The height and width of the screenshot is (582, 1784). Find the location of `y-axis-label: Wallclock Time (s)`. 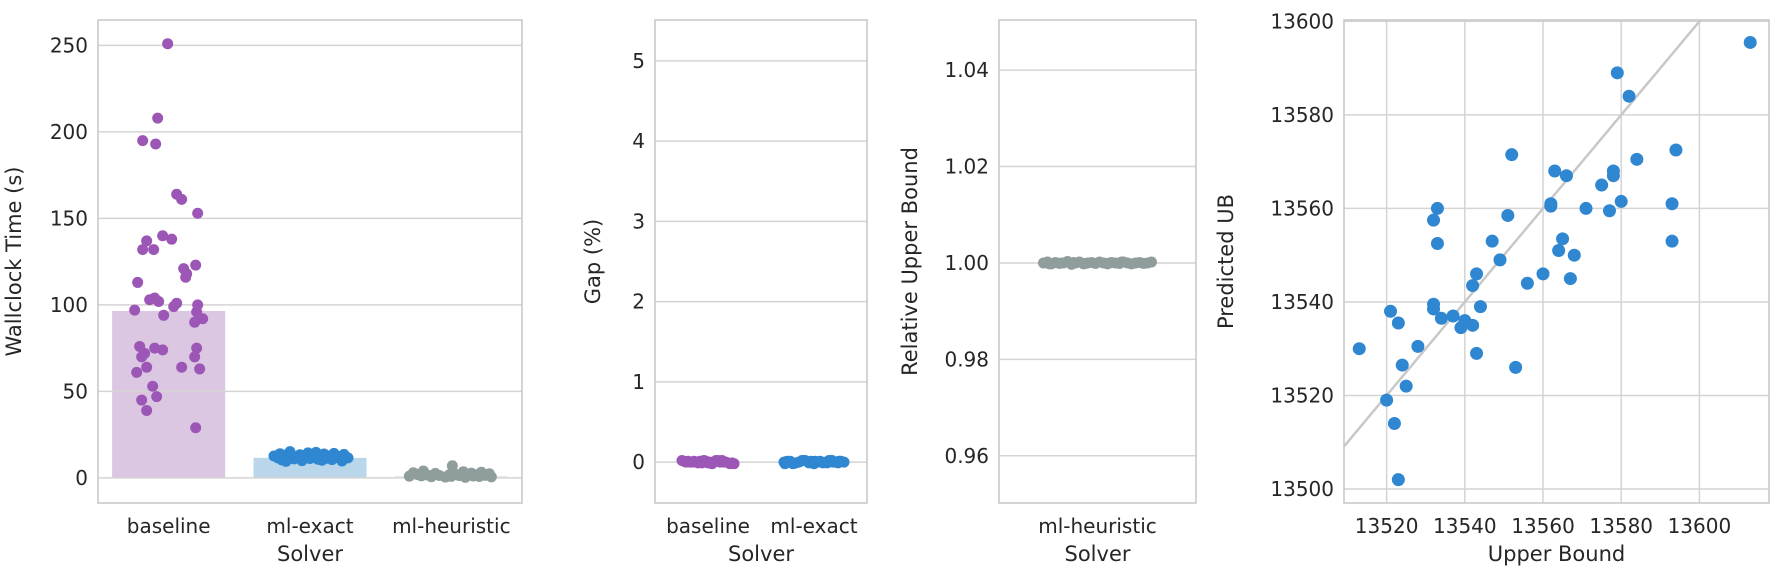

y-axis-label: Wallclock Time (s) is located at coordinates (14, 262).